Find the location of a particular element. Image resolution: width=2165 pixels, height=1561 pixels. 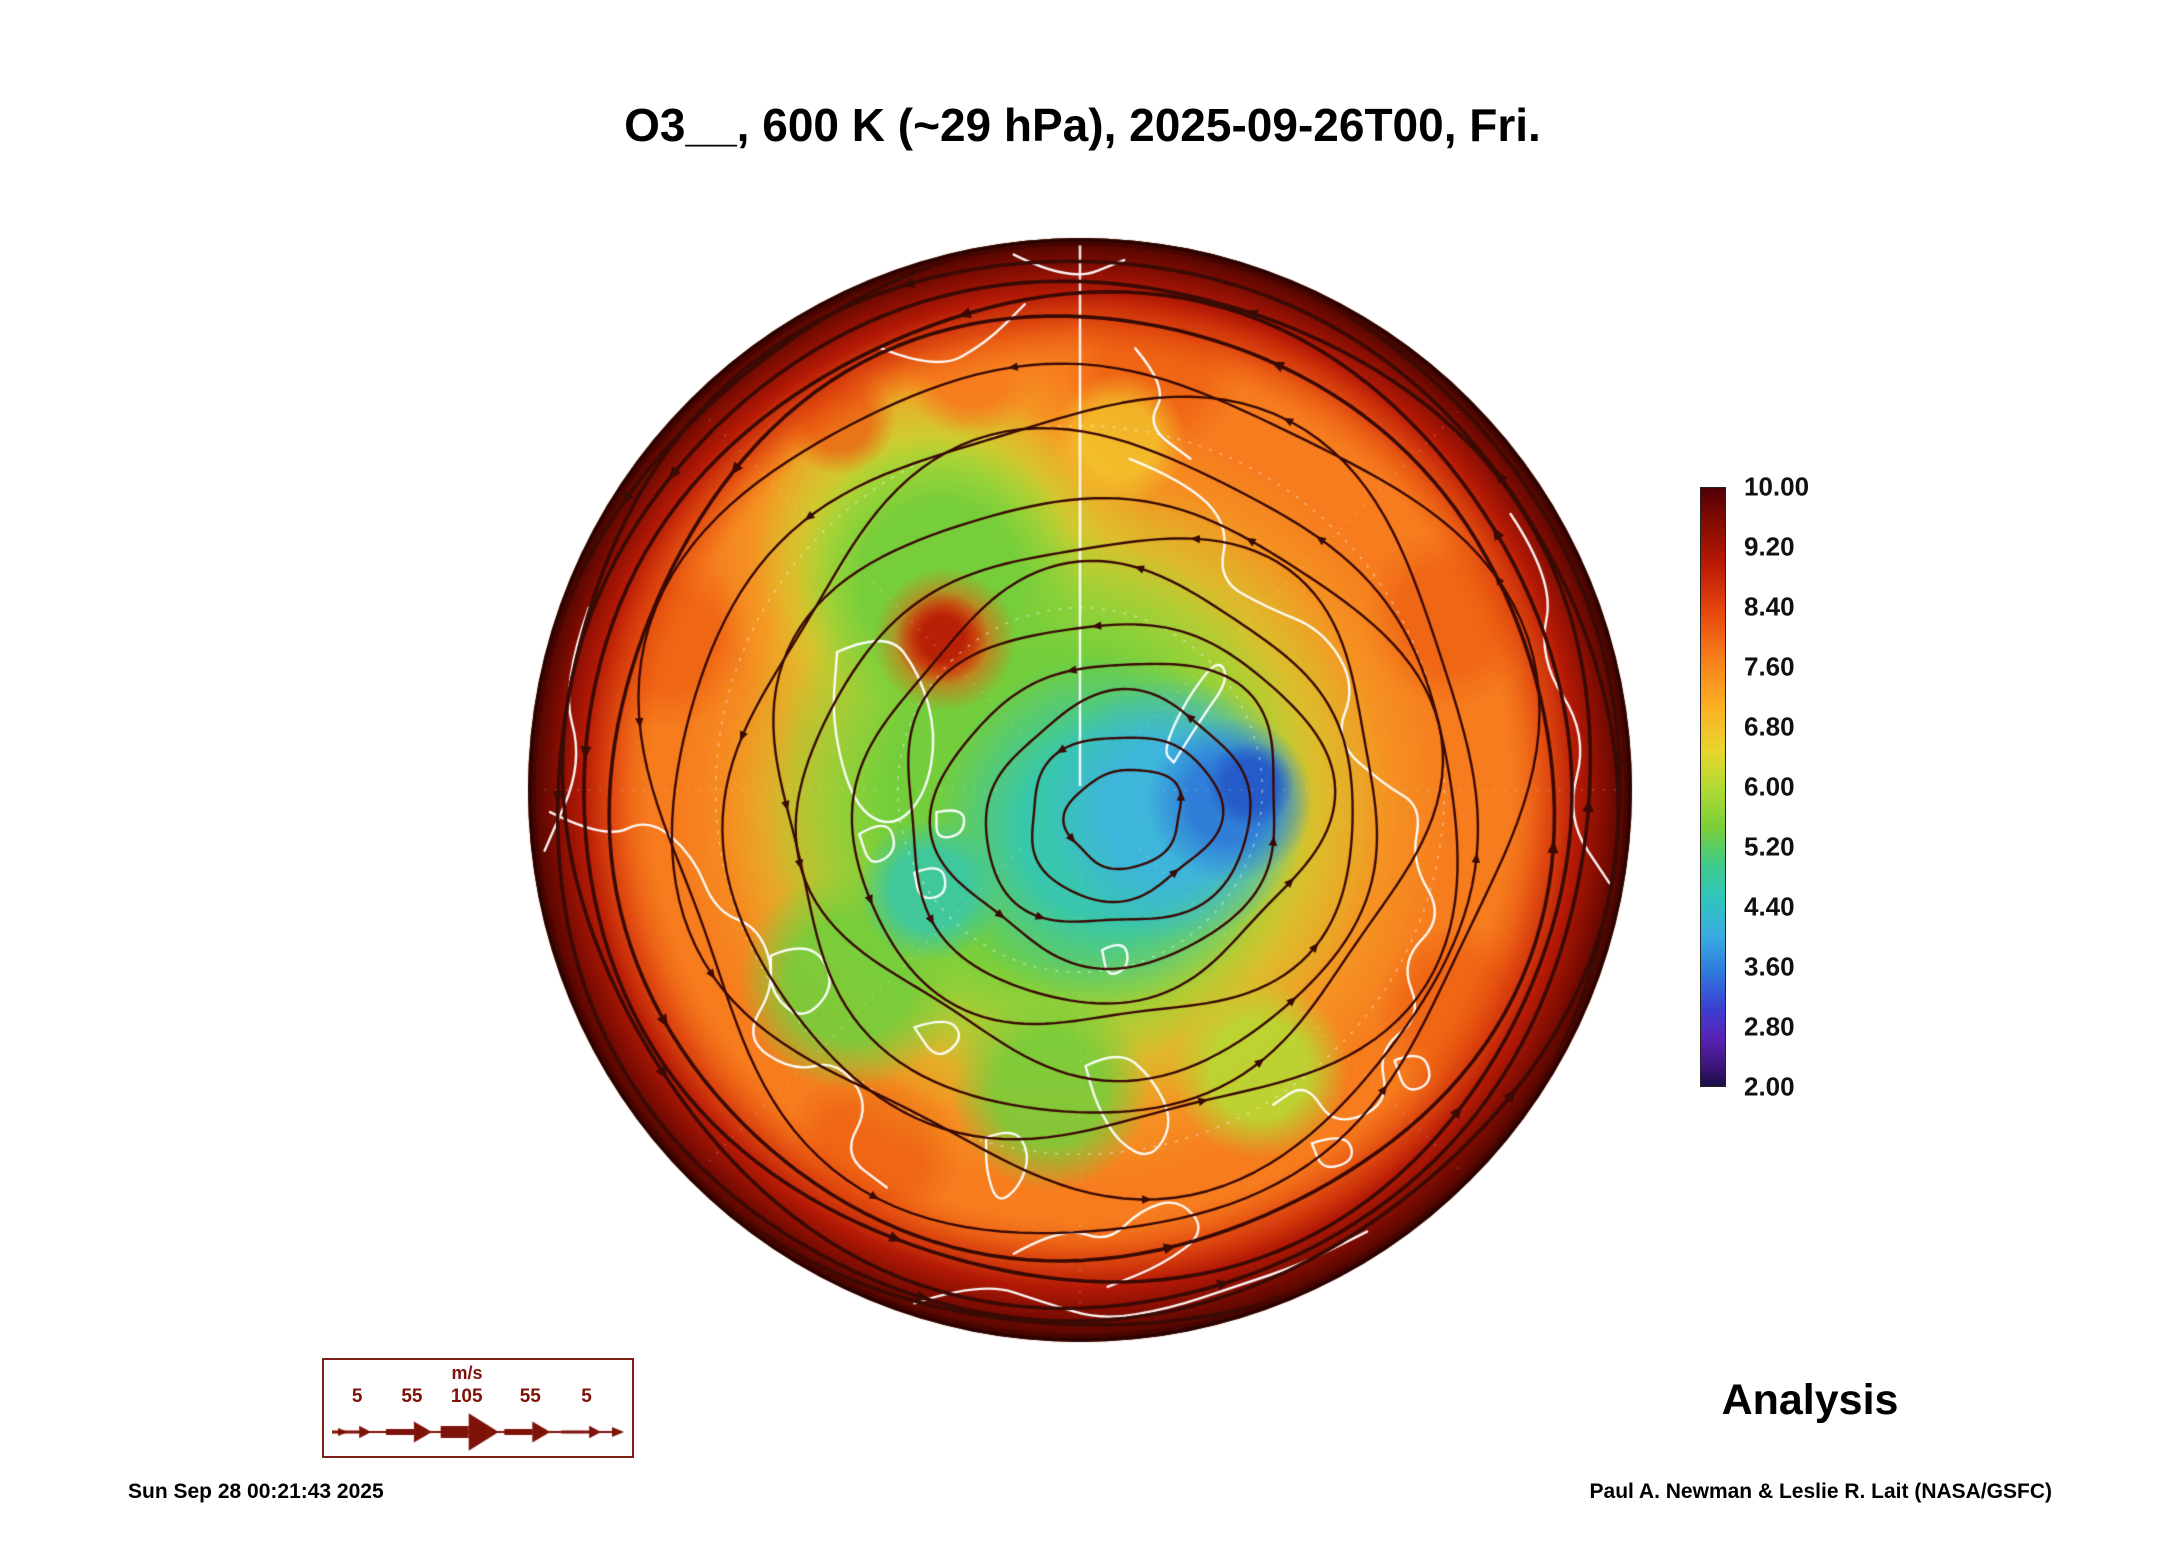

wind-units-label: m/s is located at coordinates (467, 1373).